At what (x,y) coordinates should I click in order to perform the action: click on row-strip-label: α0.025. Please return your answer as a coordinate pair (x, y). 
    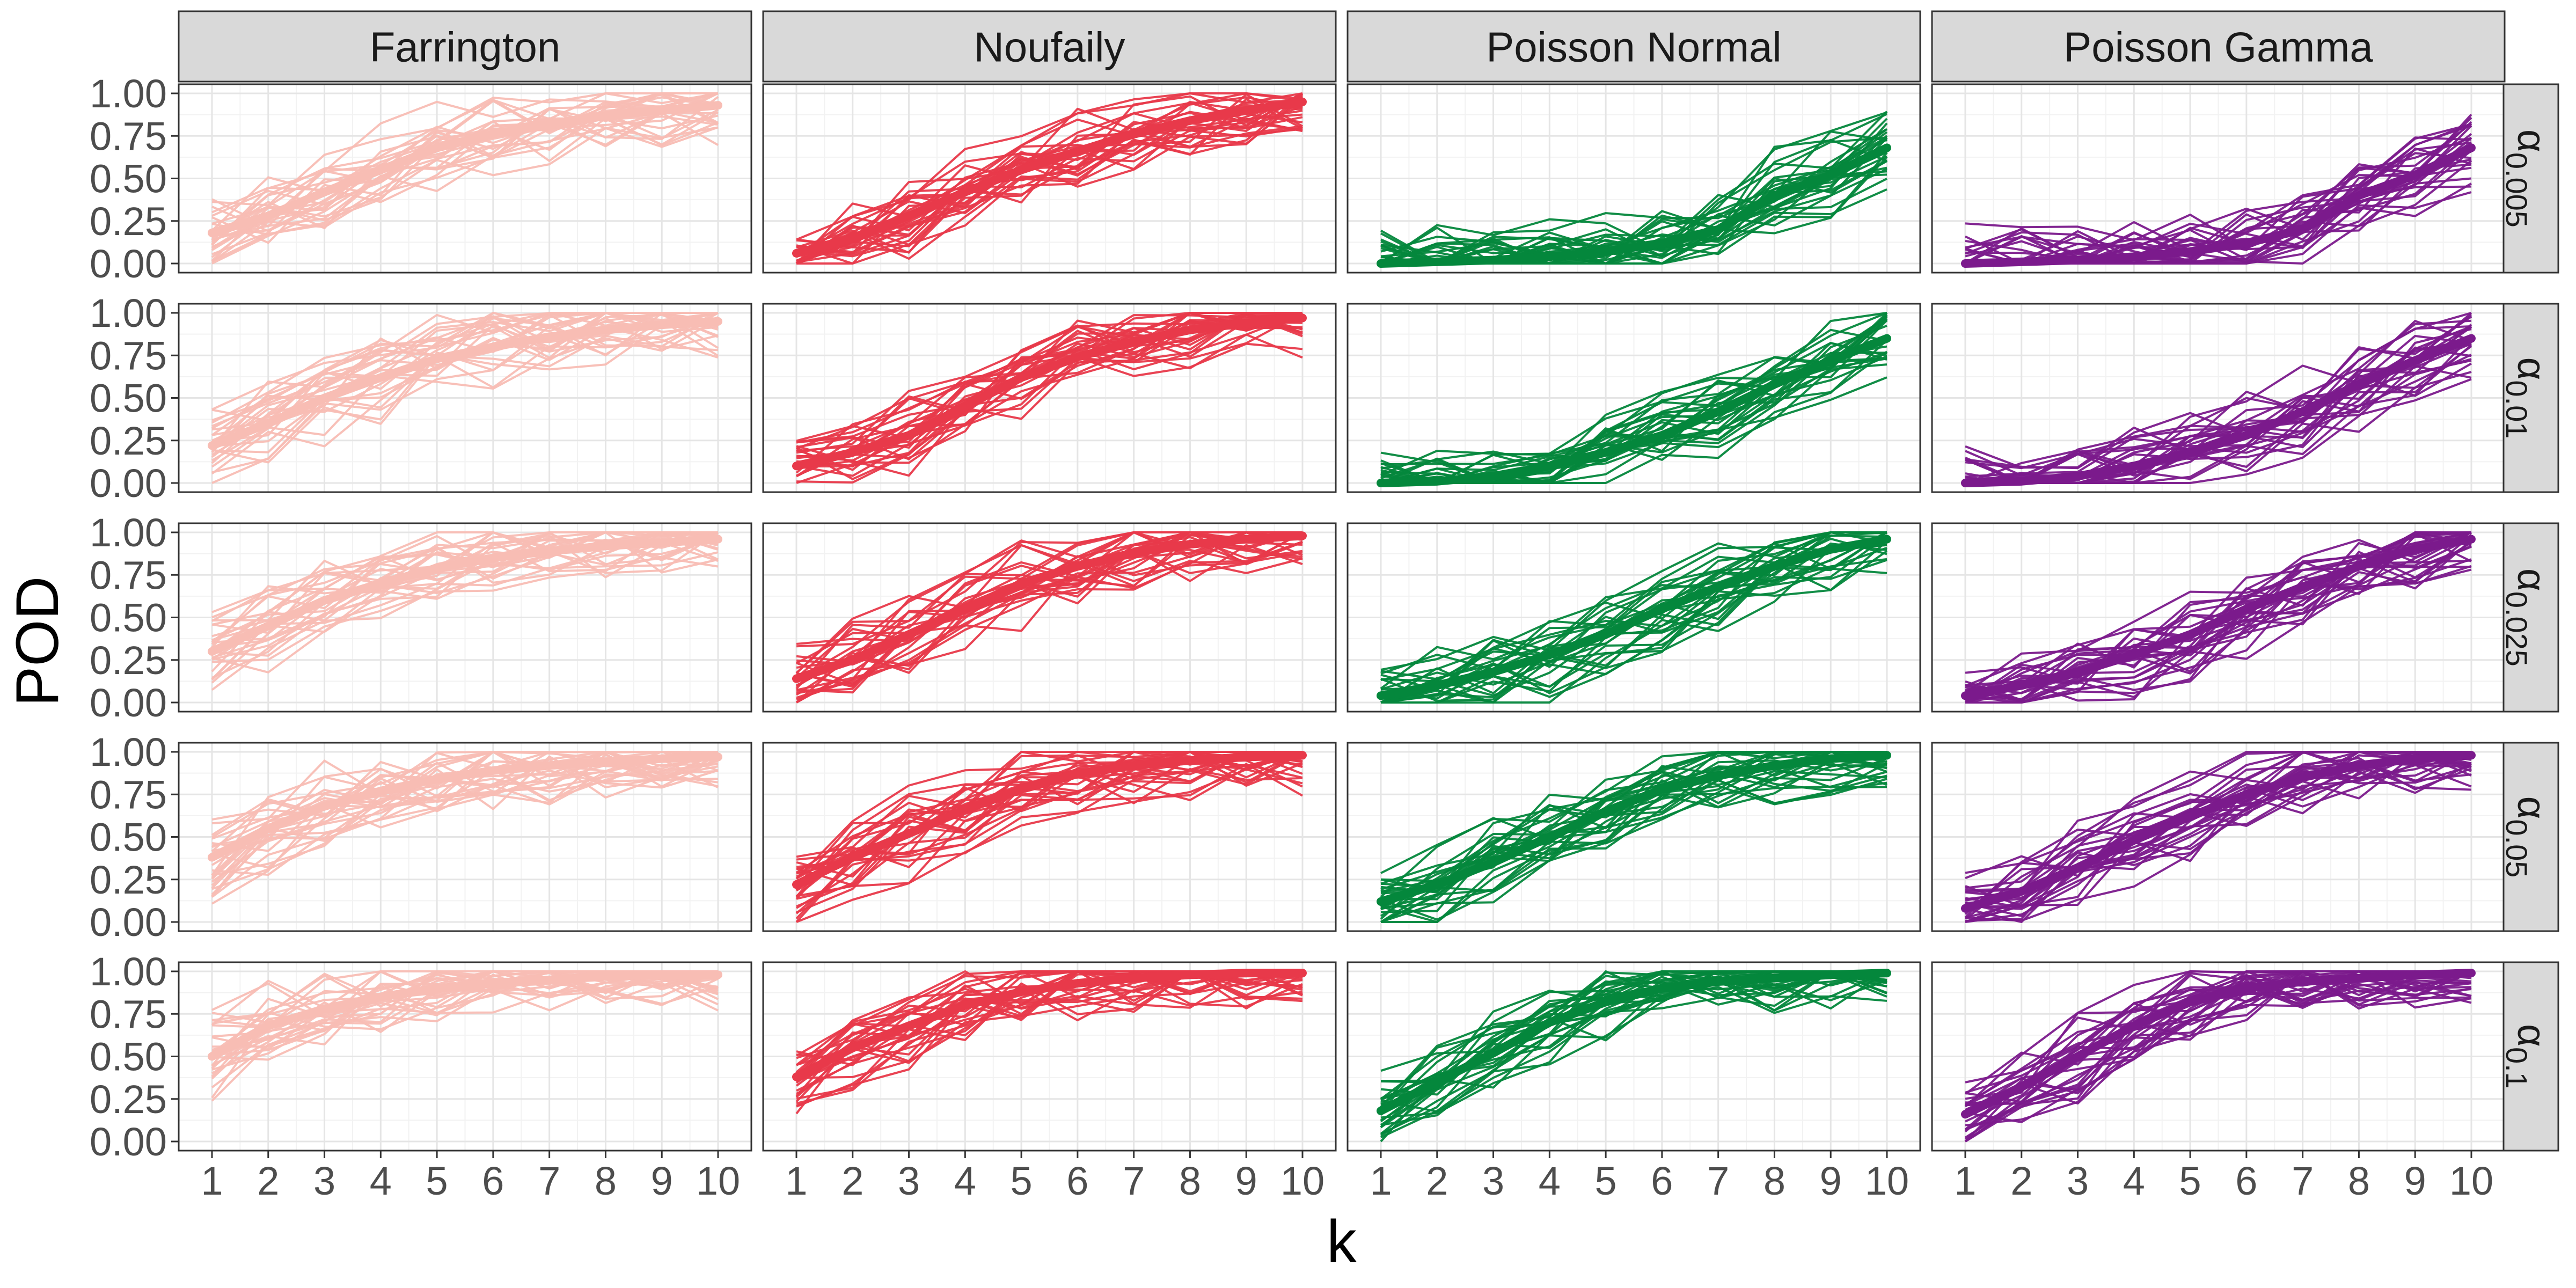
    Looking at the image, I should click on (2527, 617).